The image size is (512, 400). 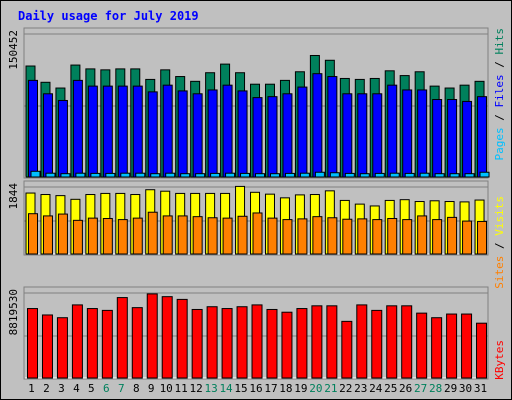 What do you see at coordinates (376, 388) in the screenshot?
I see `day-label-24: 24` at bounding box center [376, 388].